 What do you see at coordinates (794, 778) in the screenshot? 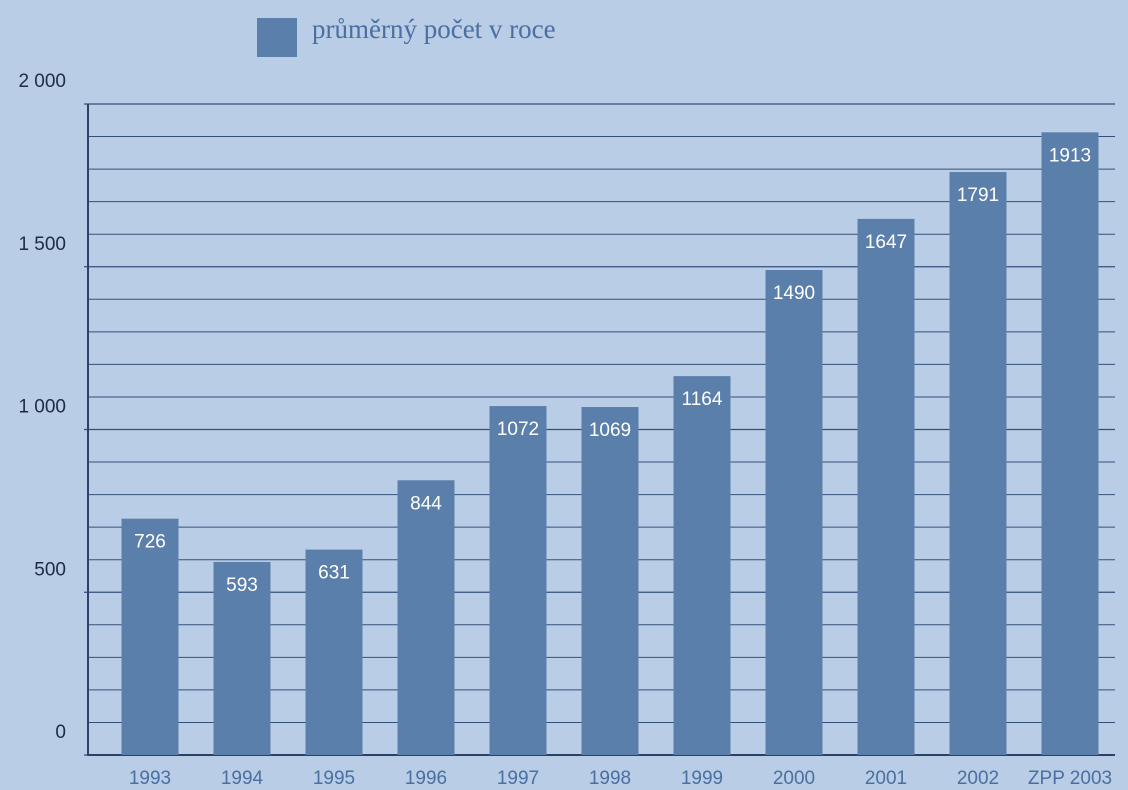
I see `x-tick-label: 2000` at bounding box center [794, 778].